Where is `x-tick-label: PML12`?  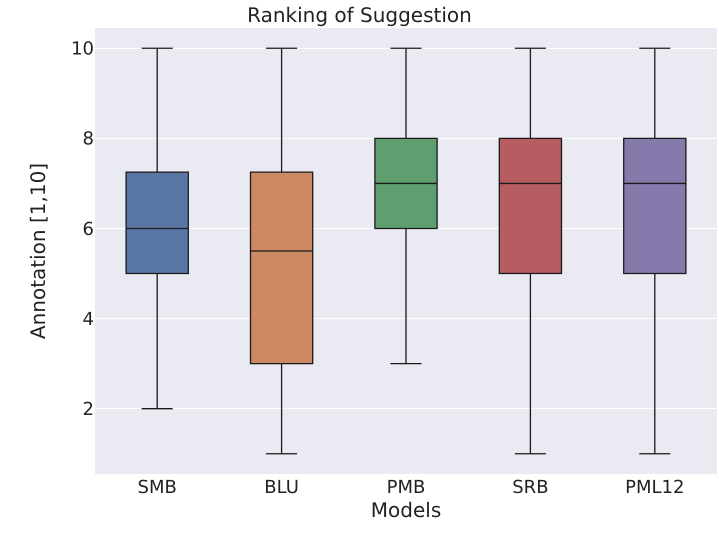 x-tick-label: PML12 is located at coordinates (654, 487).